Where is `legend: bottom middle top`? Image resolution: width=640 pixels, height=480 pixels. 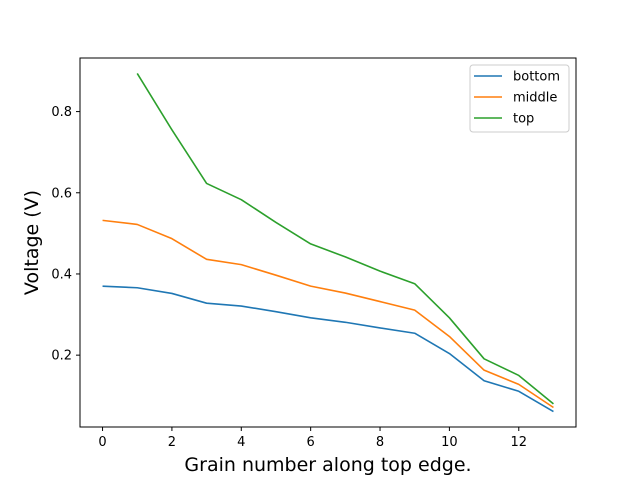
legend: bottom middle top is located at coordinates (519, 98).